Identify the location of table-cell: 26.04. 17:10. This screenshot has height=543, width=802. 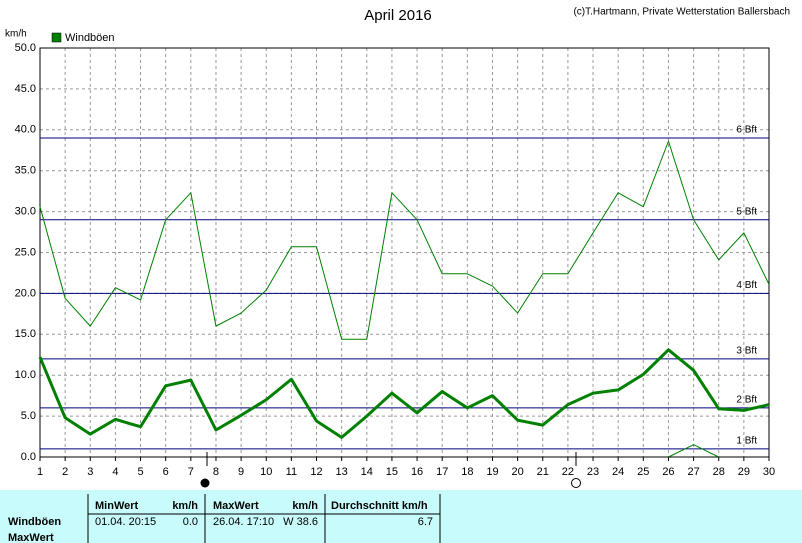
(243, 522).